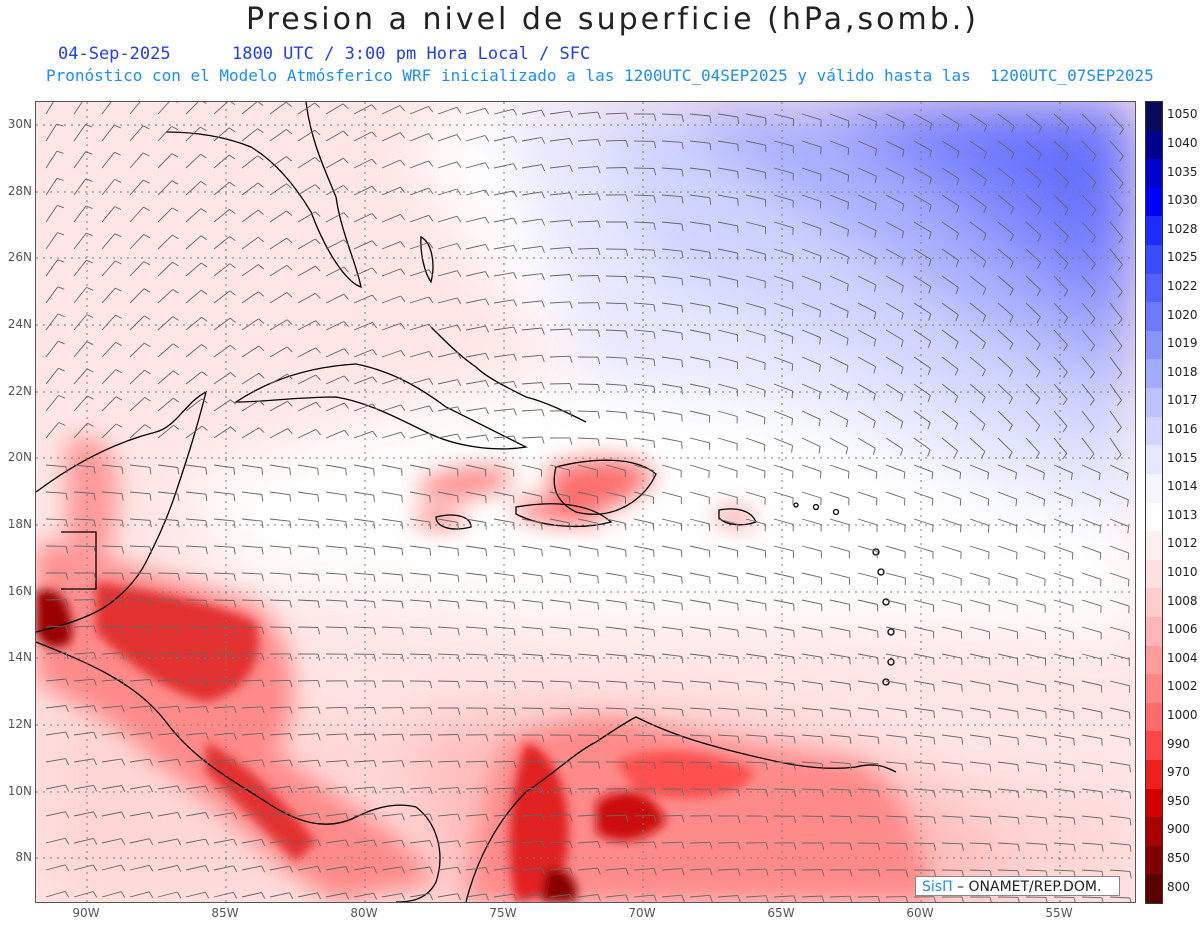  What do you see at coordinates (937, 887) in the screenshot?
I see `brand-logo-text: SisΠ` at bounding box center [937, 887].